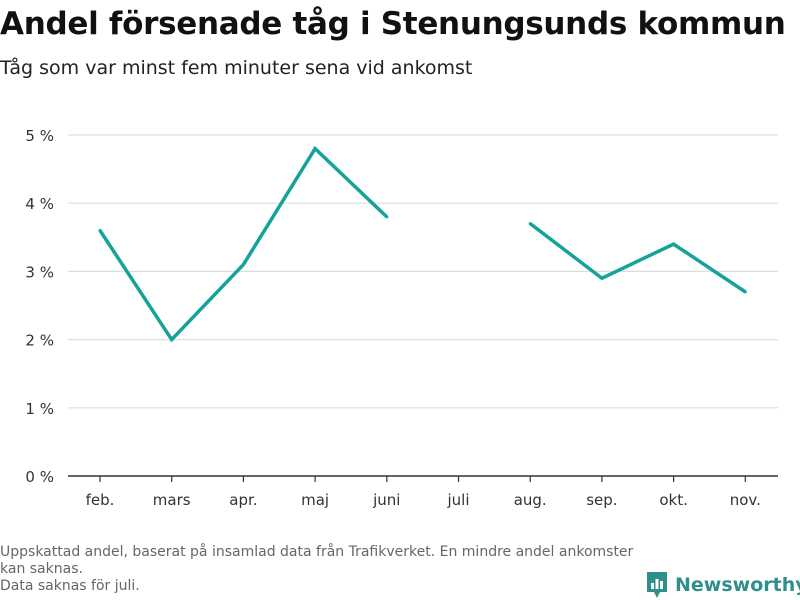  Describe the element at coordinates (39, 272) in the screenshot. I see `y-tick-label: 3 %` at that location.